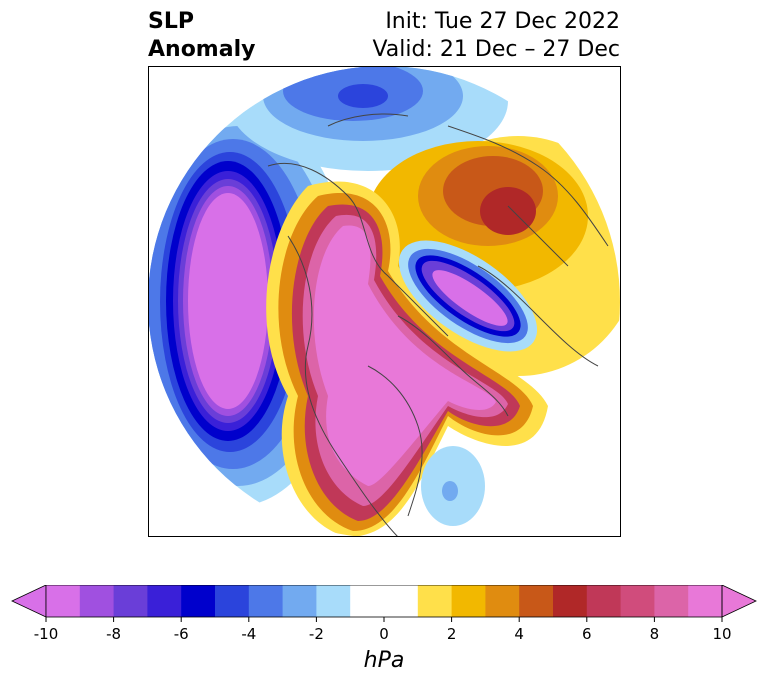  What do you see at coordinates (739, 601) in the screenshot?
I see `colorbar-extend-high` at bounding box center [739, 601].